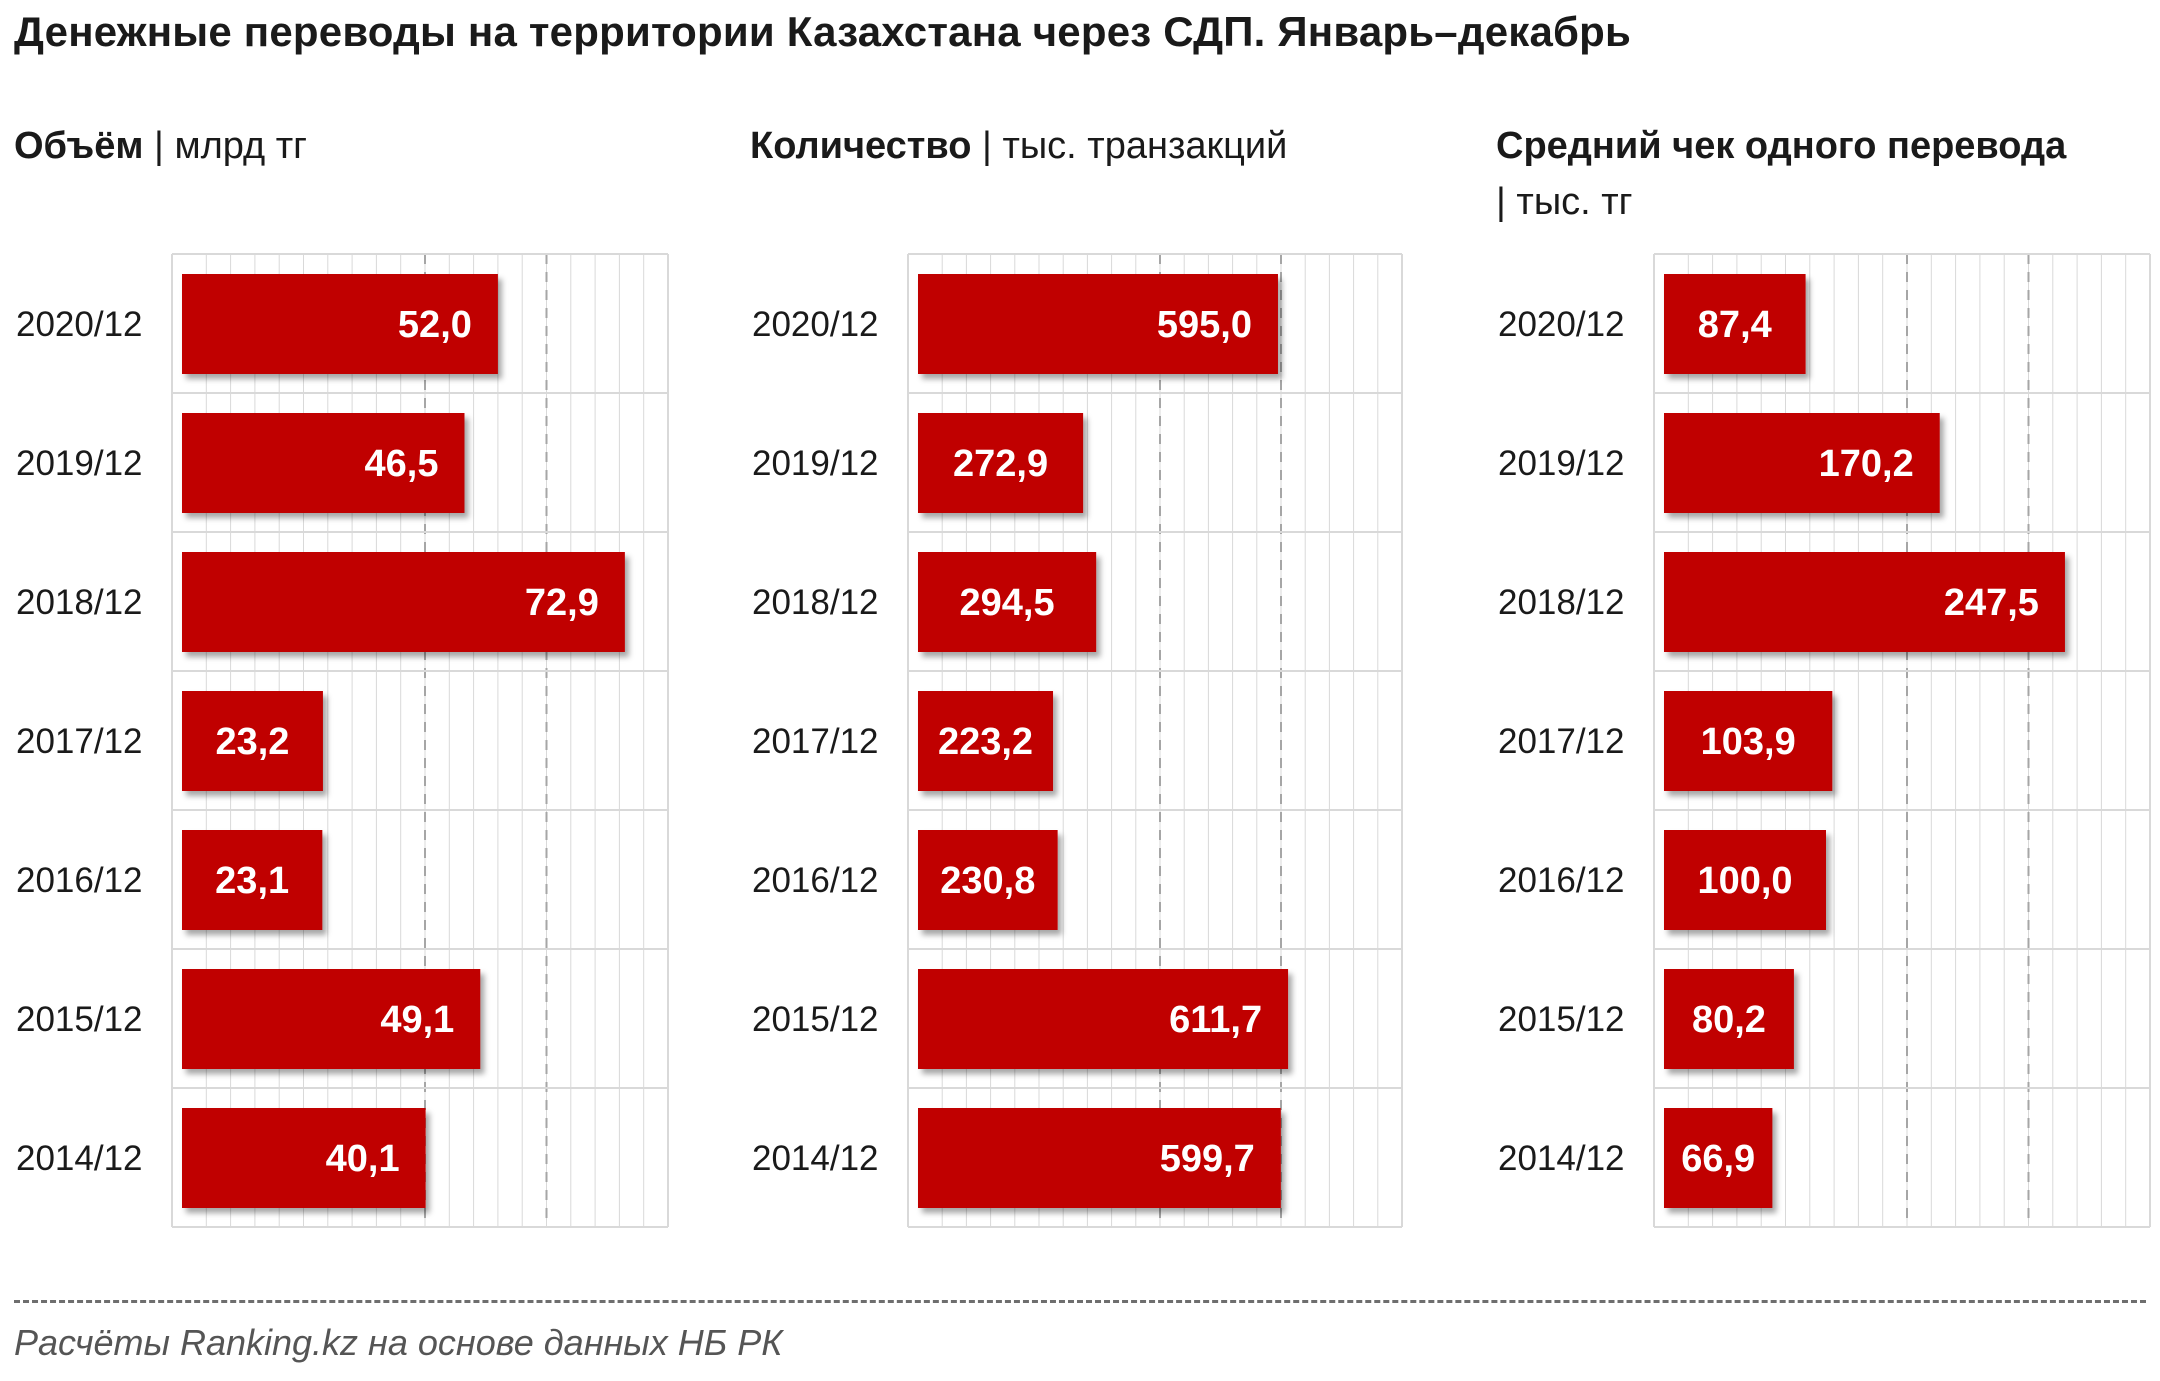 The height and width of the screenshot is (1381, 2160). Describe the element at coordinates (79, 463) in the screenshot. I see `volume-category-label: 2019/12` at that location.